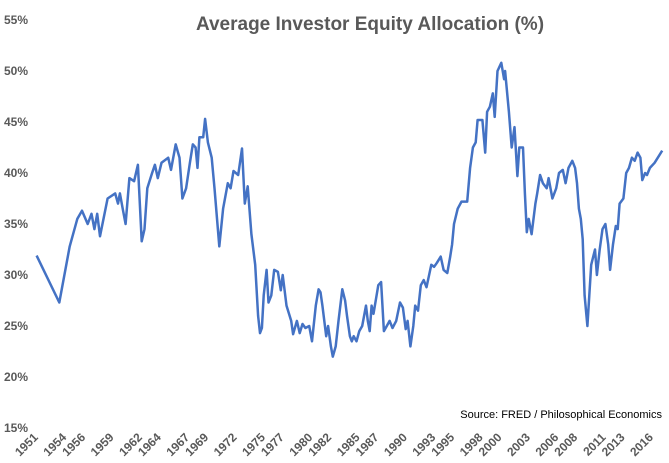 The width and height of the screenshot is (669, 463). What do you see at coordinates (16, 275) in the screenshot?
I see `y-tick-label: 30%` at bounding box center [16, 275].